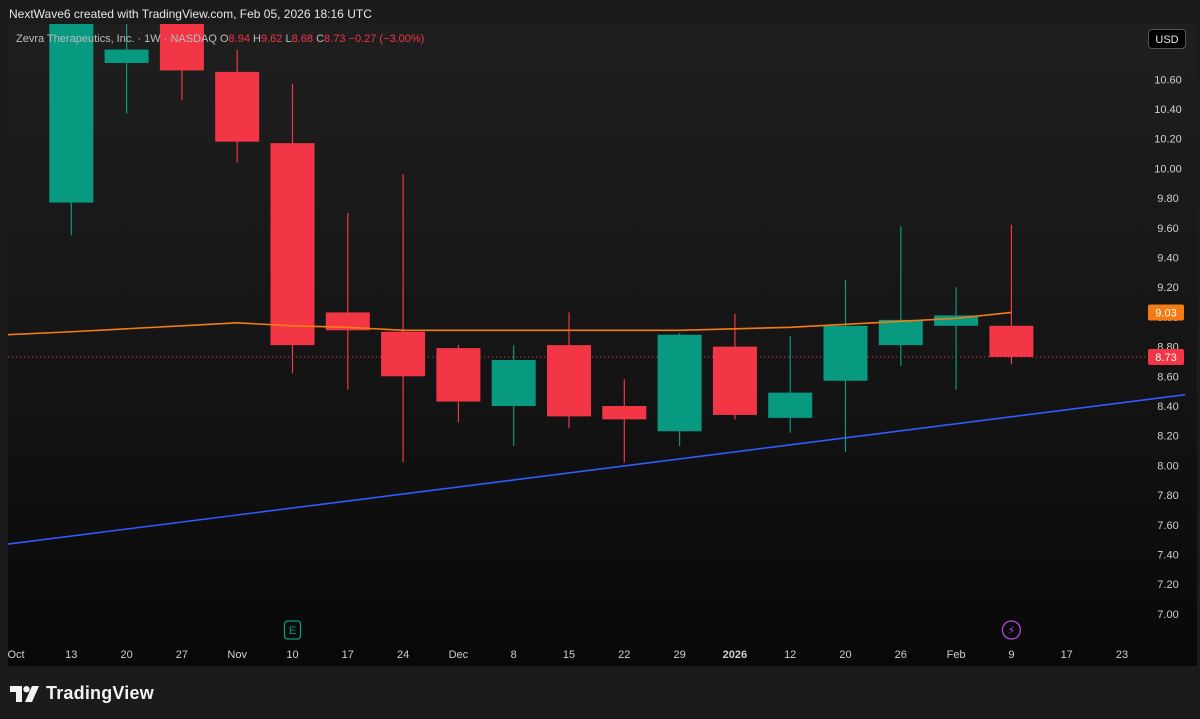  What do you see at coordinates (569, 655) in the screenshot?
I see `x-axis-tick-label: 15` at bounding box center [569, 655].